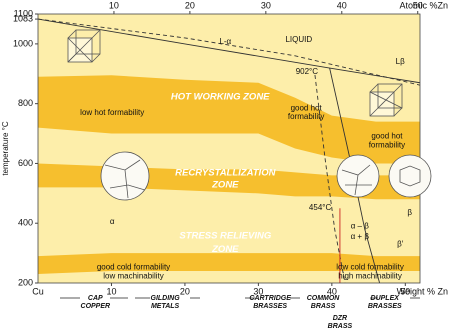  What do you see at coordinates (96, 306) in the screenshot?
I see `alloy-label: COPPER` at bounding box center [96, 306].